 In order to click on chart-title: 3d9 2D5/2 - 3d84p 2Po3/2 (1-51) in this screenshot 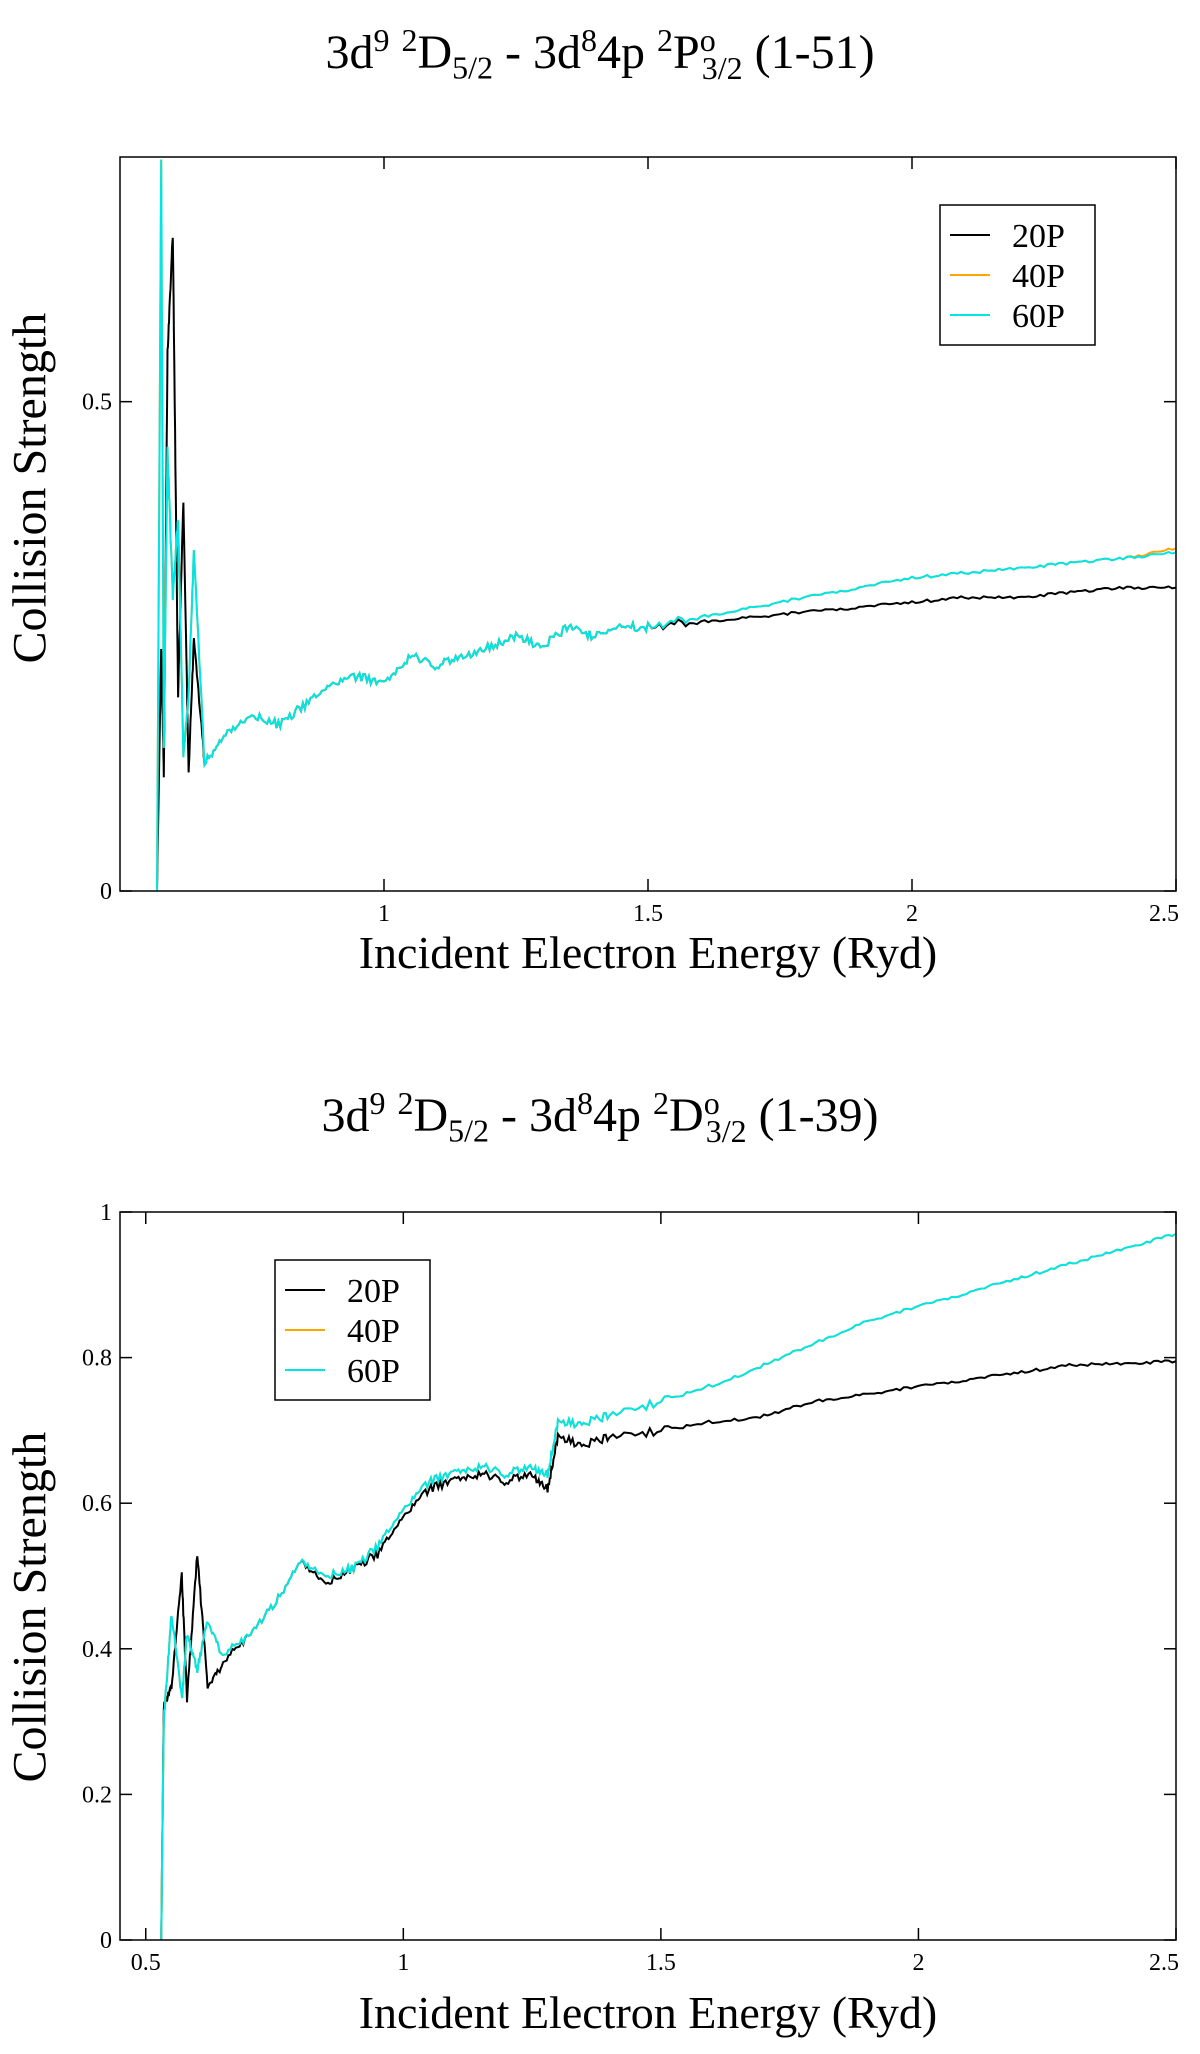, I will do `click(600, 54)`.